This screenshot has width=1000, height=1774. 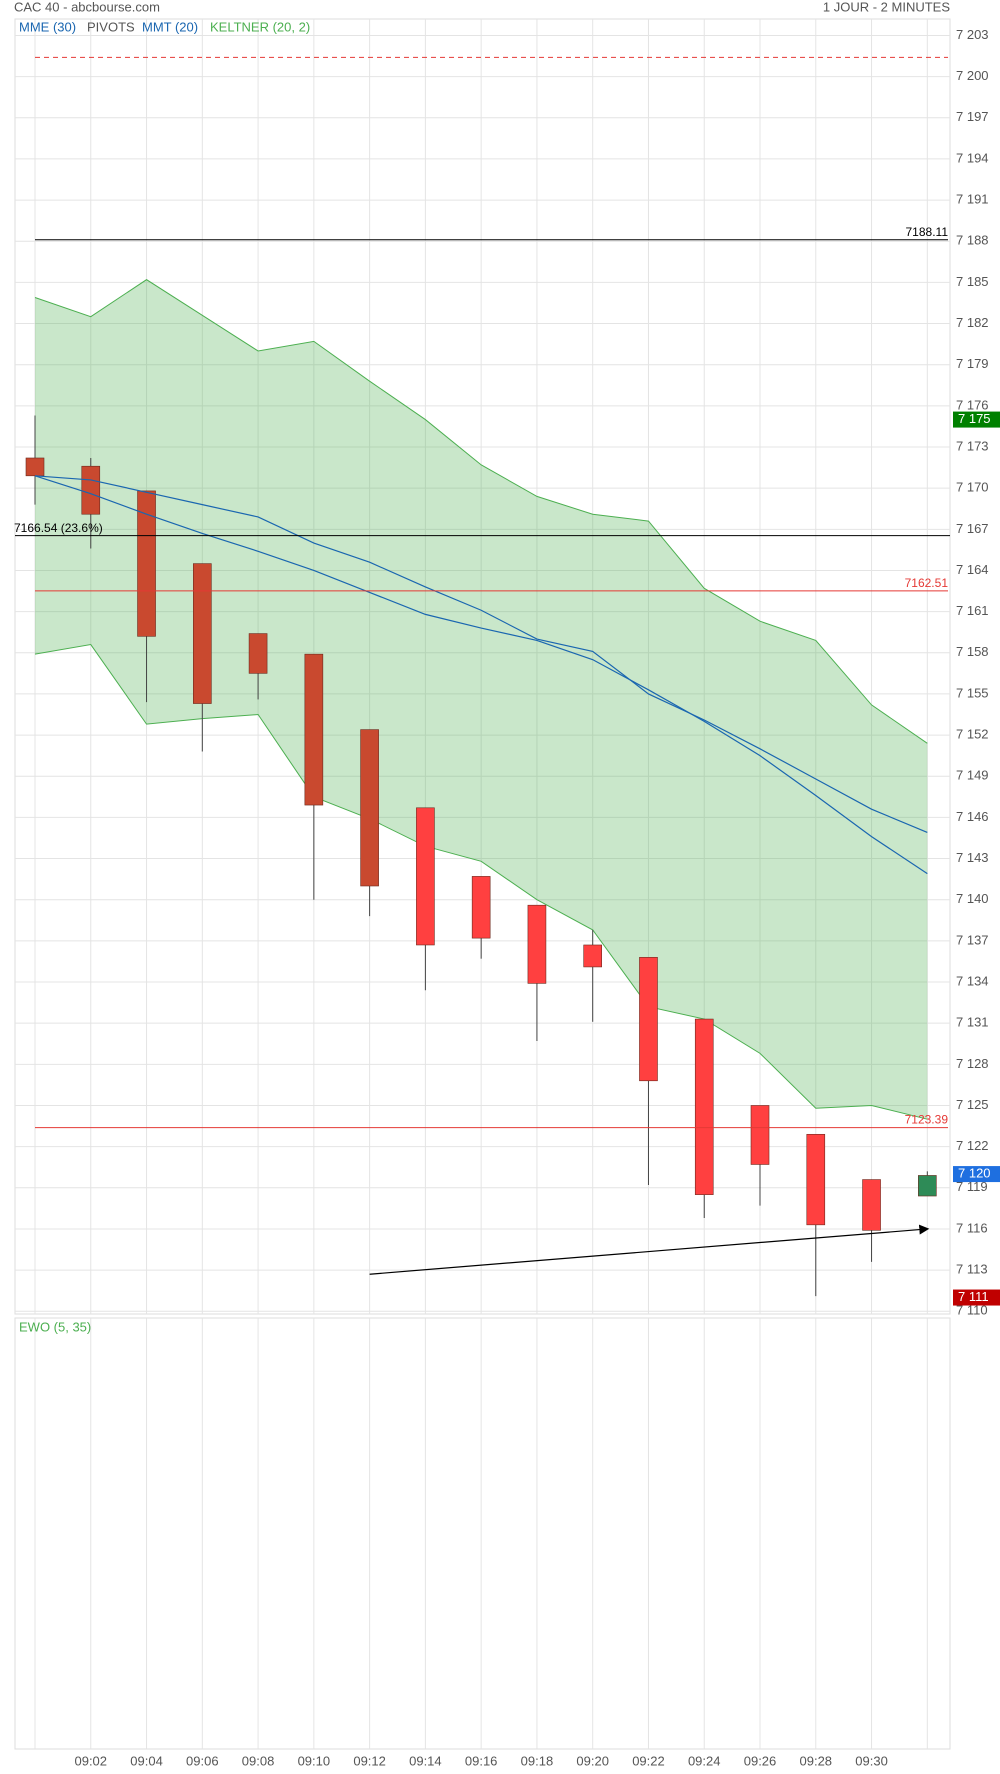 What do you see at coordinates (972, 610) in the screenshot?
I see `y-tick-label: 7 161` at bounding box center [972, 610].